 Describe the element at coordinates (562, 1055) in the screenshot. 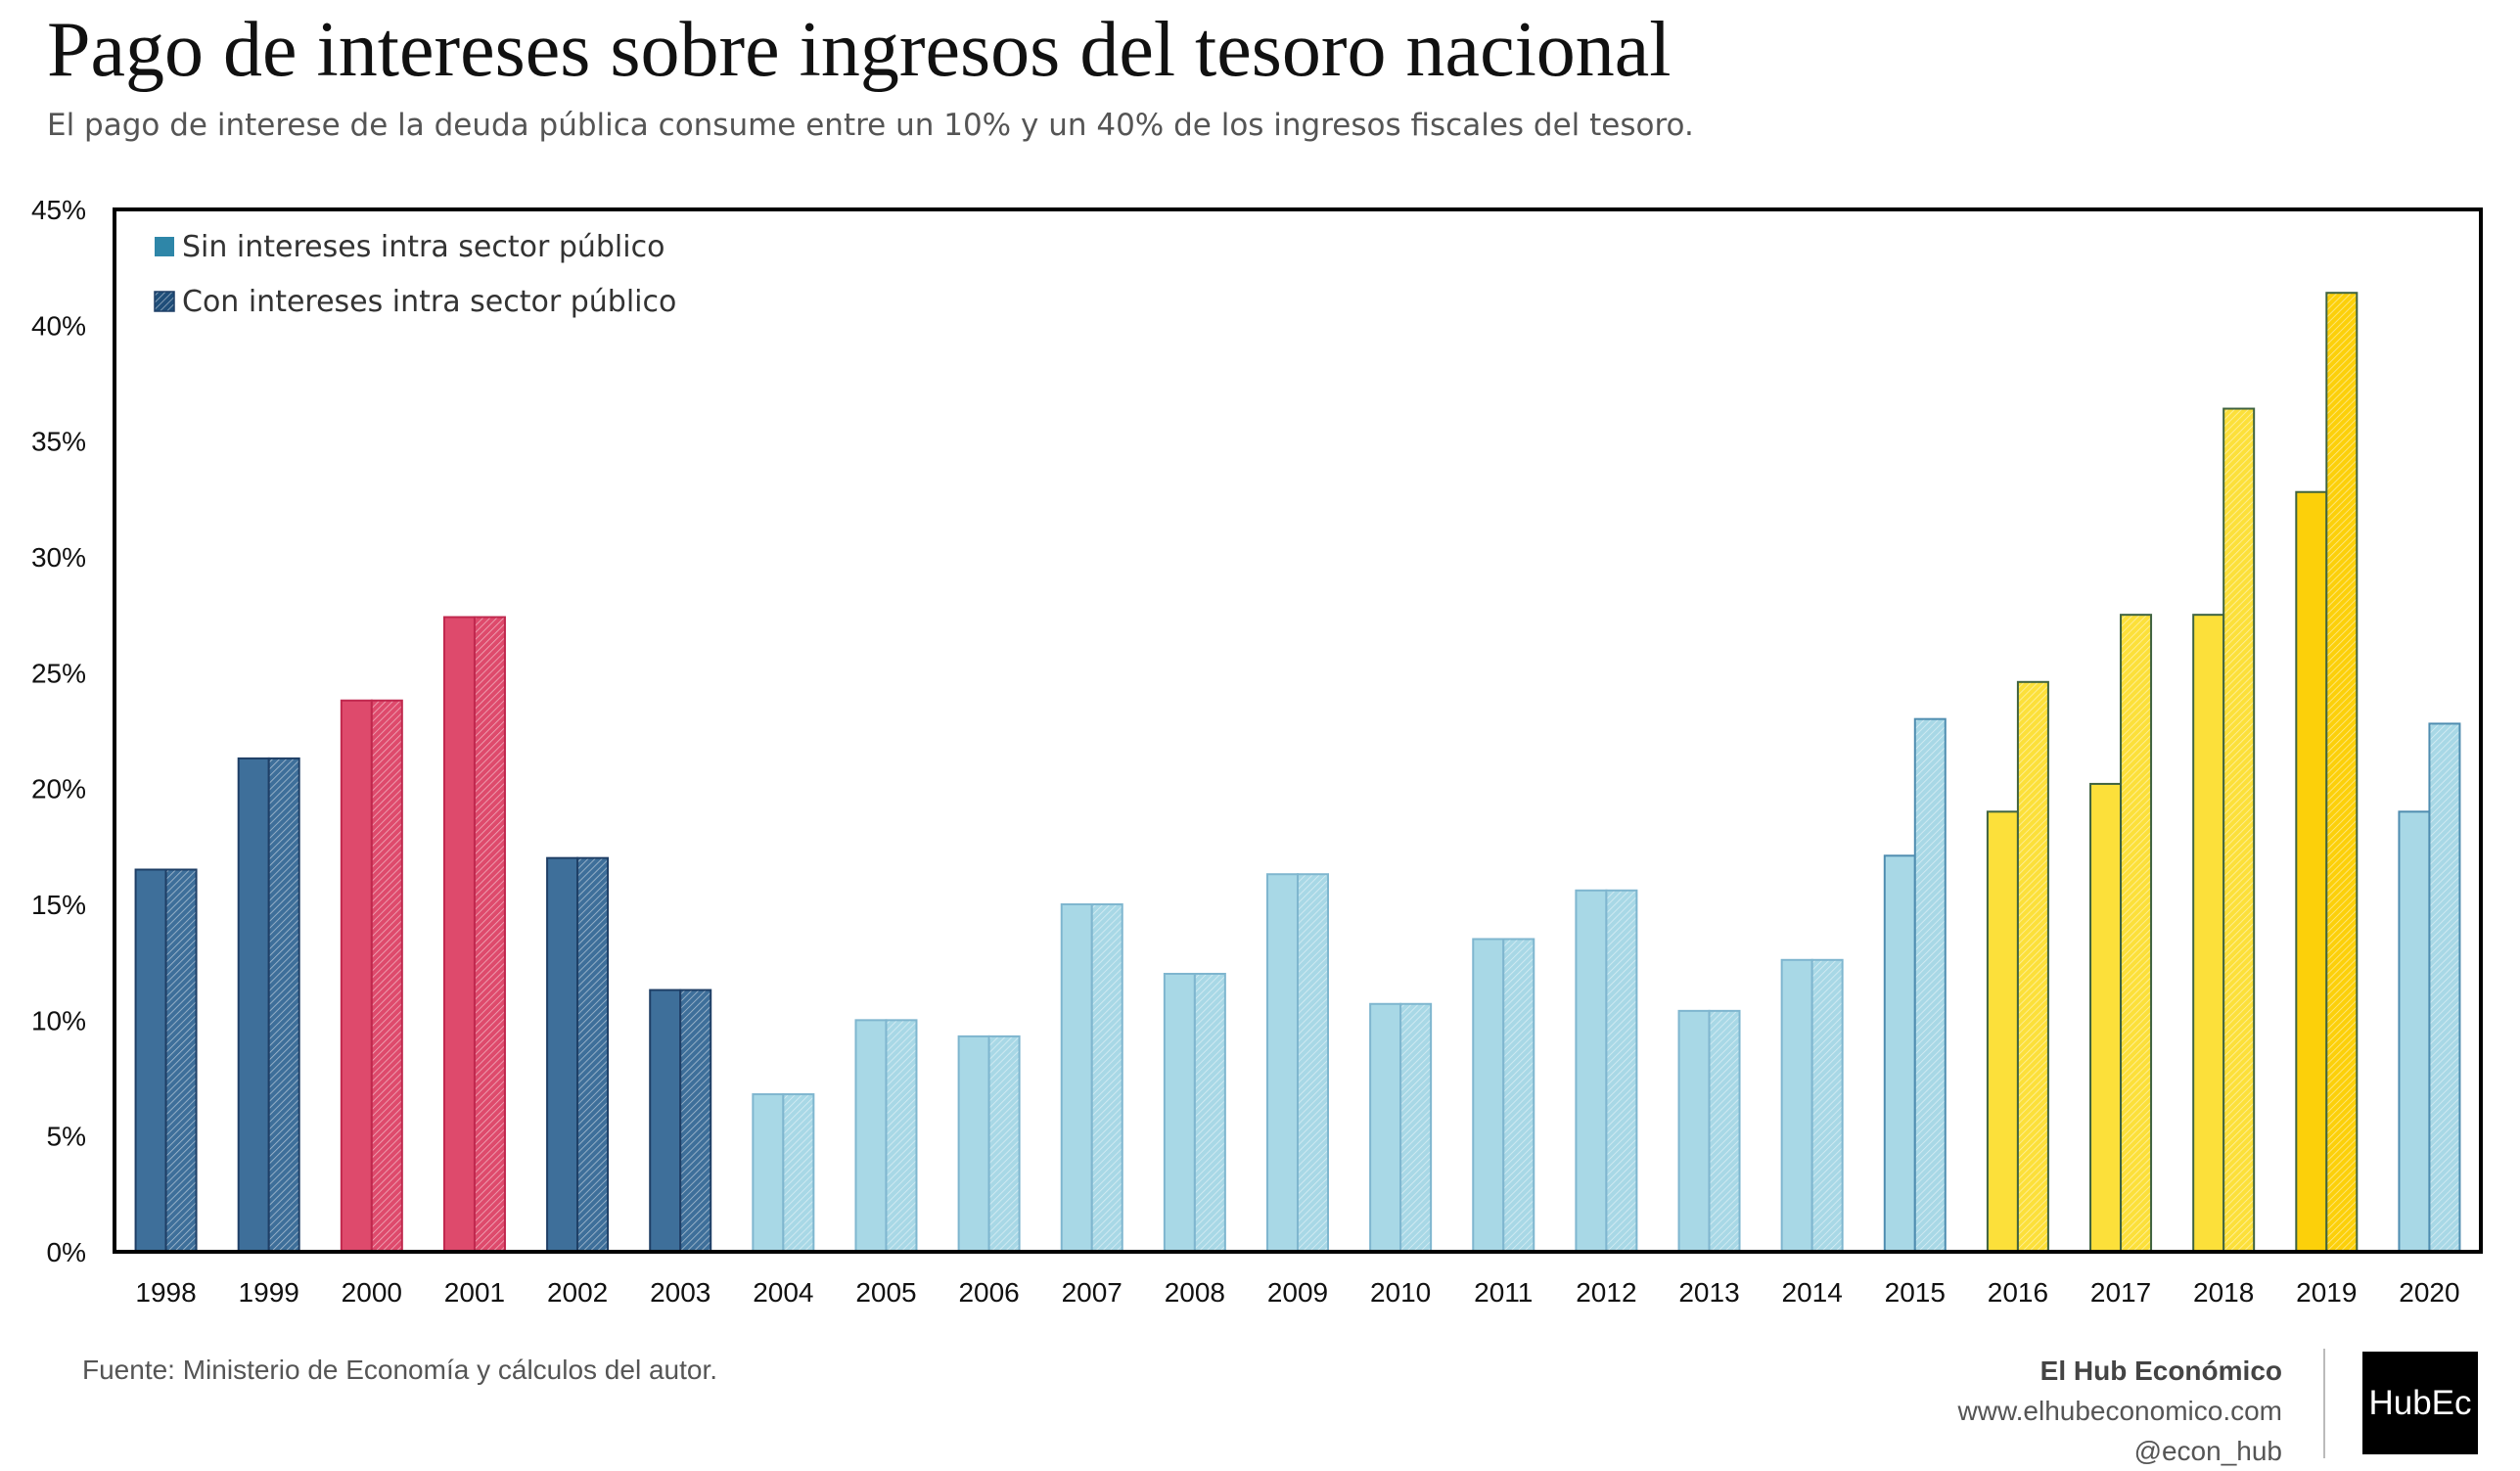

I see `bar-sin-intereses-2002` at that location.